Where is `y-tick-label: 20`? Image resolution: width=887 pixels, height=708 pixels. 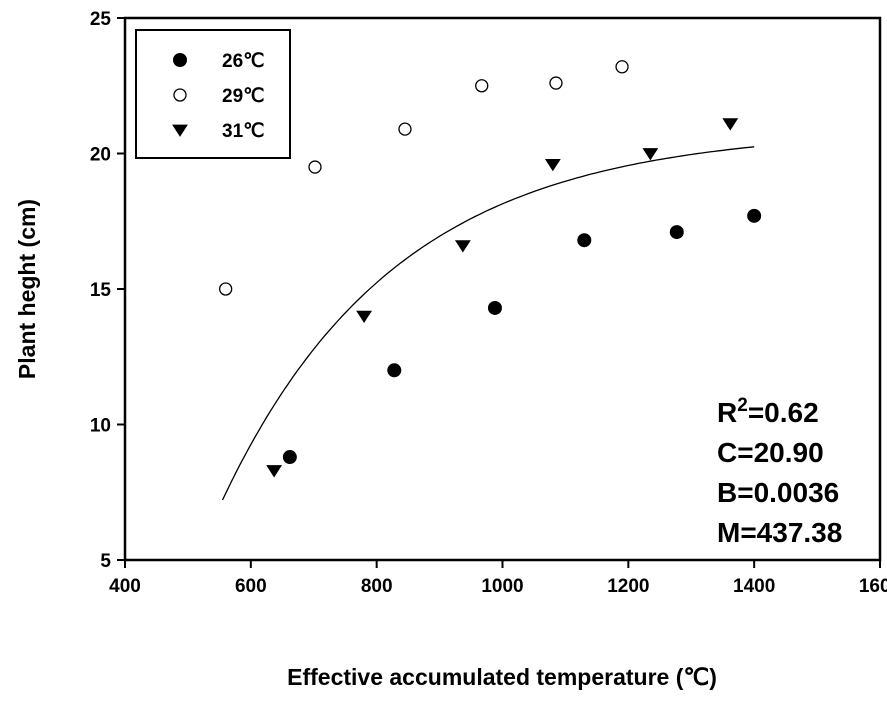 y-tick-label: 20 is located at coordinates (100, 155).